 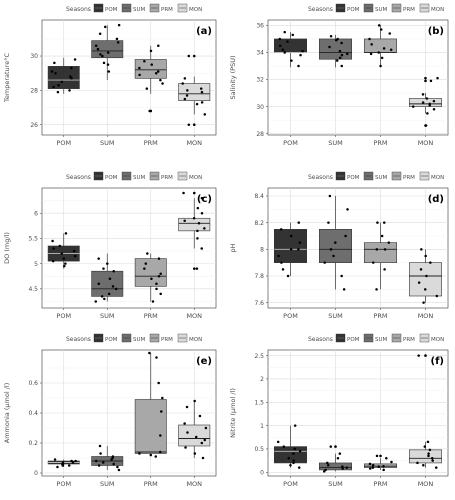 What do you see at coordinates (204, 31) in the screenshot?
I see `panel-tag: (a)` at bounding box center [204, 31].